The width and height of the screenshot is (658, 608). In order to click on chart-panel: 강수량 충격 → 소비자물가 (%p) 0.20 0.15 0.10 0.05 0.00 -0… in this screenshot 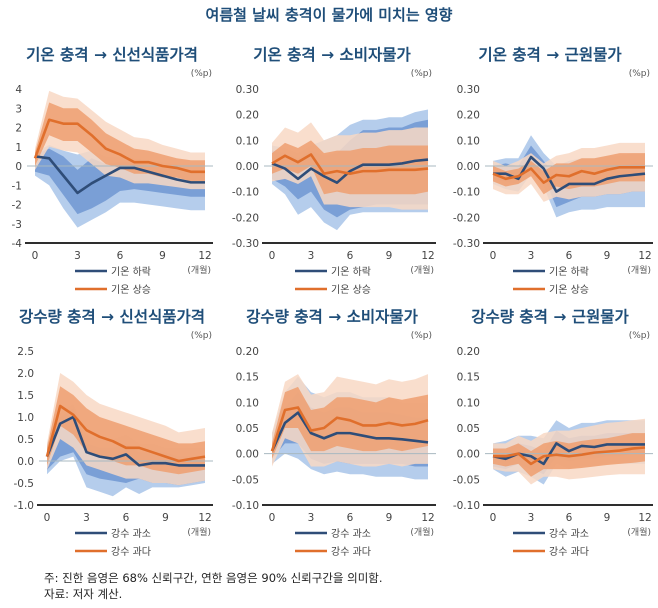, I will do `click(330, 432)`.